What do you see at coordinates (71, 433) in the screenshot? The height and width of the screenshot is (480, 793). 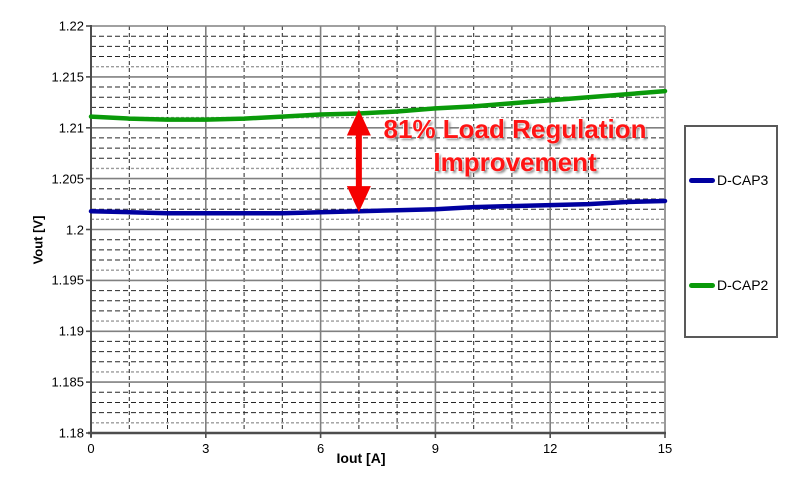 I see `y-tick-label: 1.18` at bounding box center [71, 433].